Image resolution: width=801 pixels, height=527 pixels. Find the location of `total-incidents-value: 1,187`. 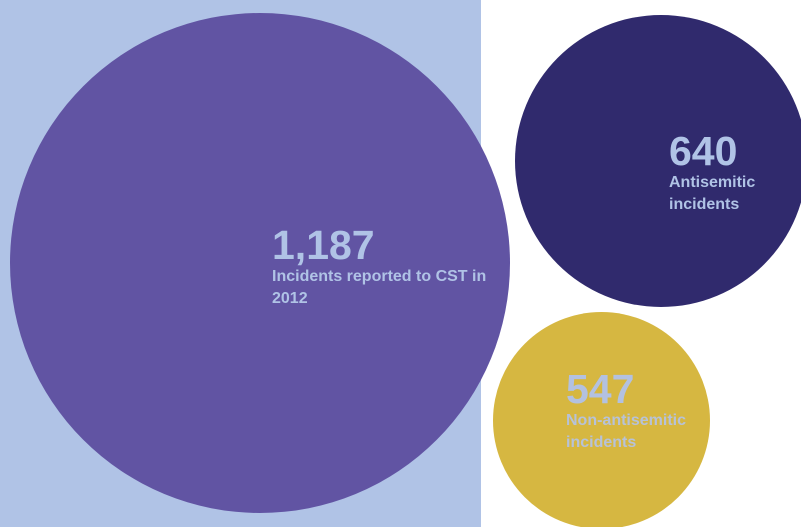

total-incidents-value: 1,187 is located at coordinates (323, 245).